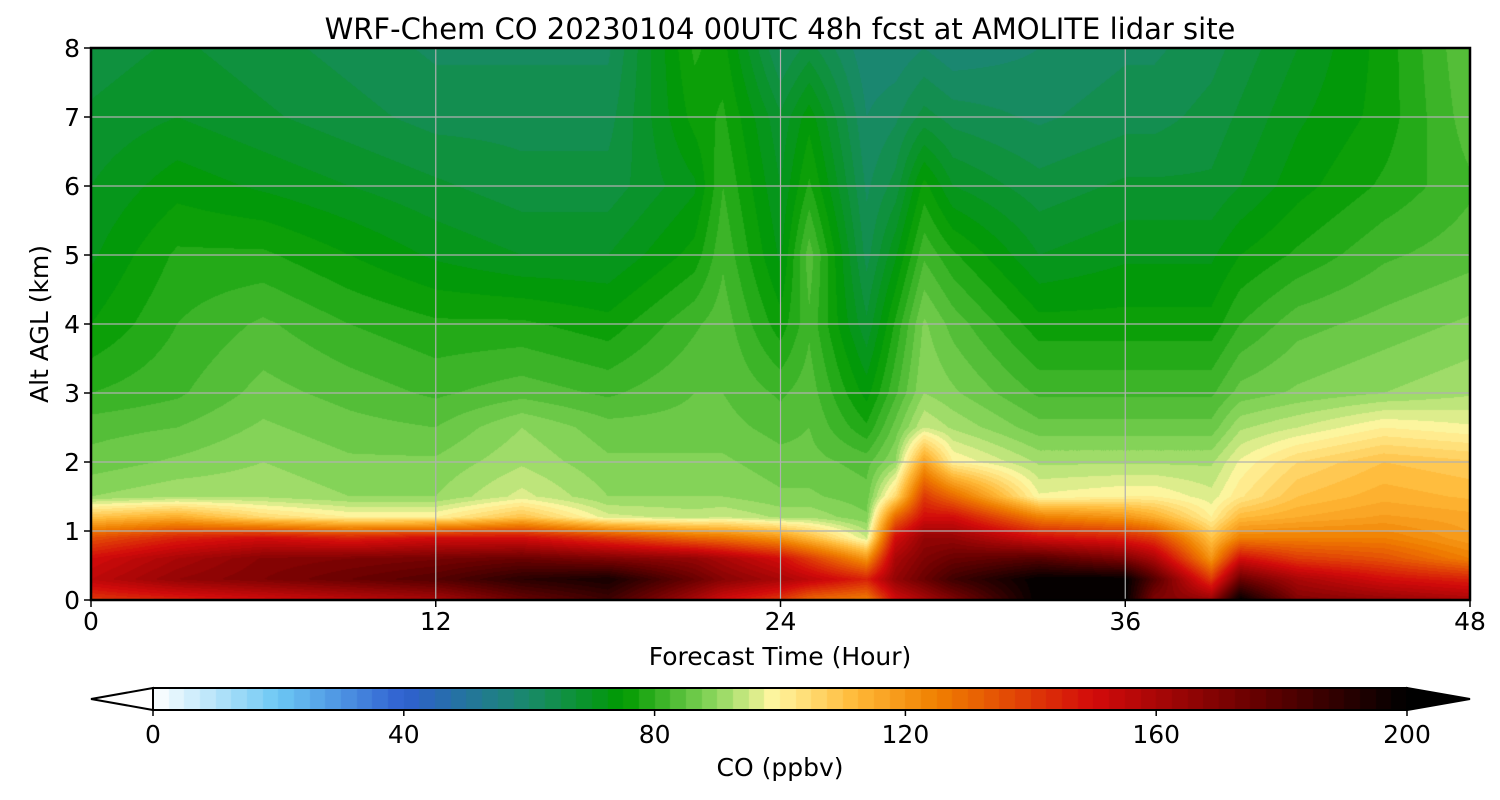 This screenshot has width=1500, height=800. Describe the element at coordinates (72, 600) in the screenshot. I see `y-tick-label: 0` at that location.